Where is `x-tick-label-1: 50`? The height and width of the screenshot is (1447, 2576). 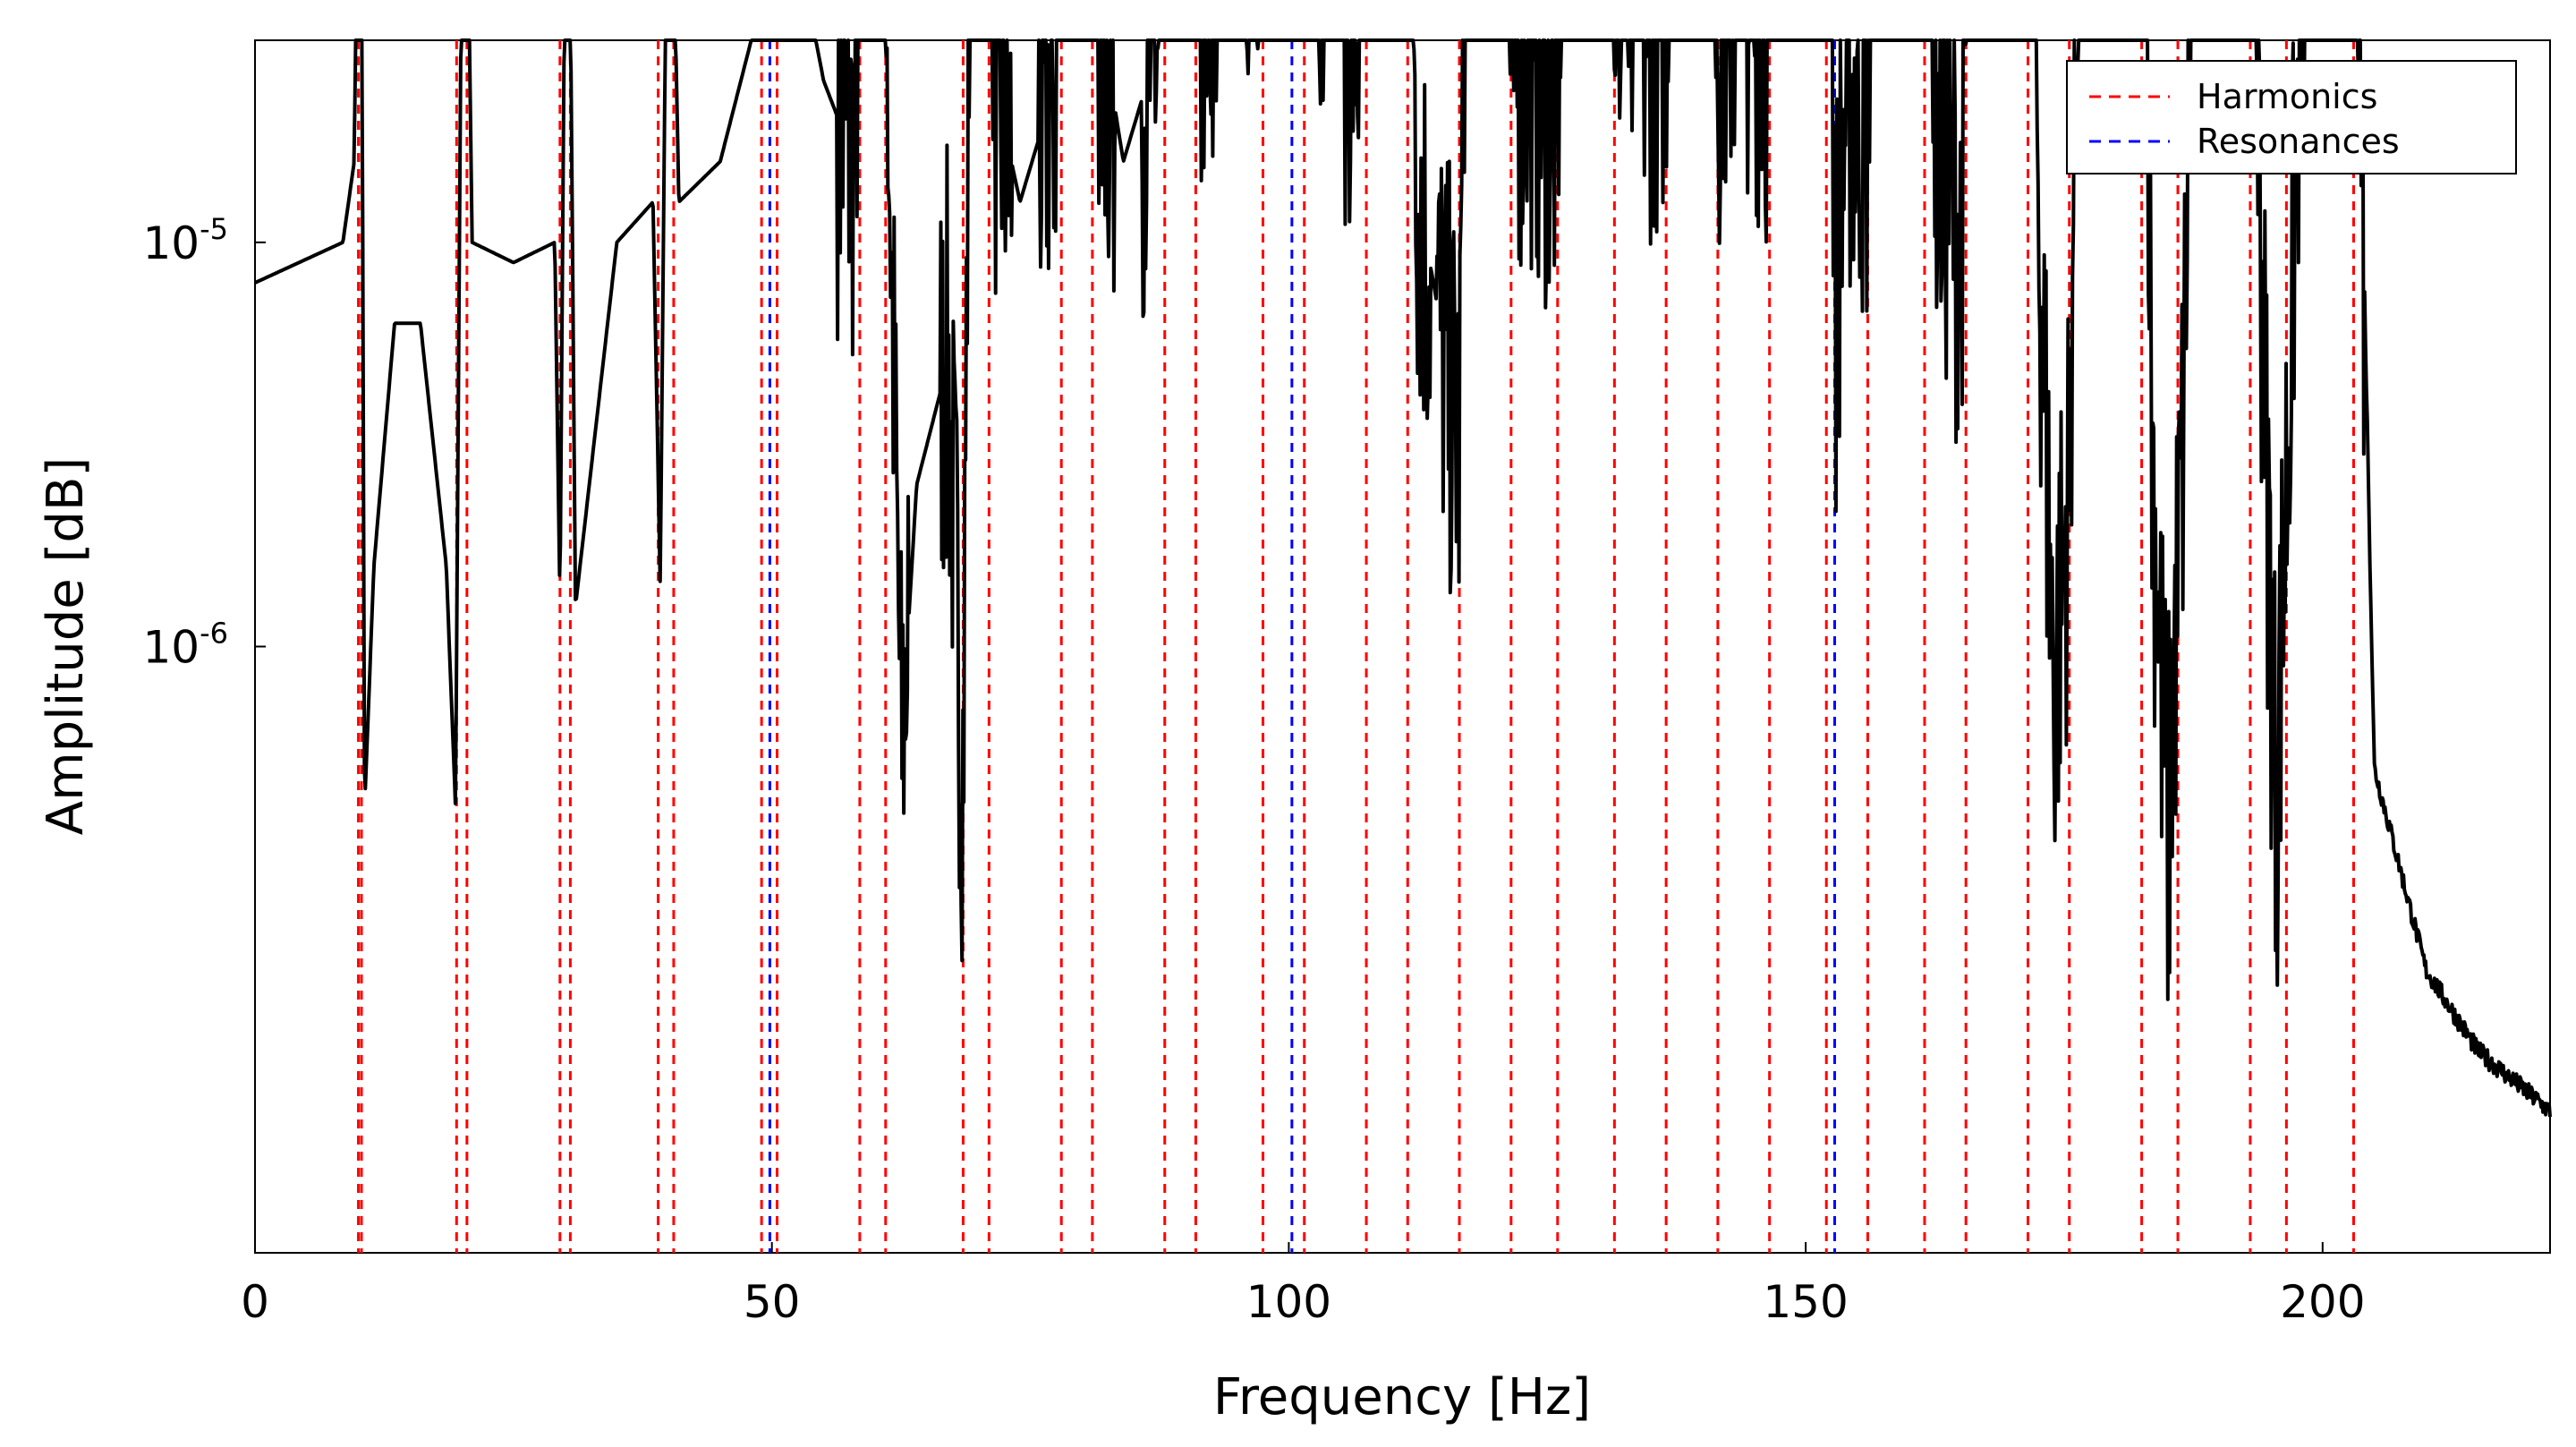 x-tick-label-1: 50 is located at coordinates (772, 1302).